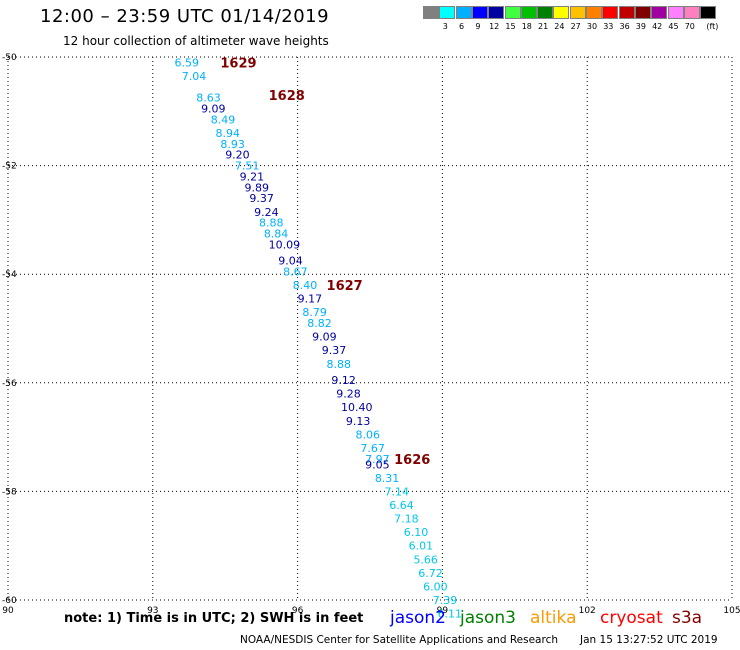  I want to click on satellite-name: jason3, so click(488, 618).